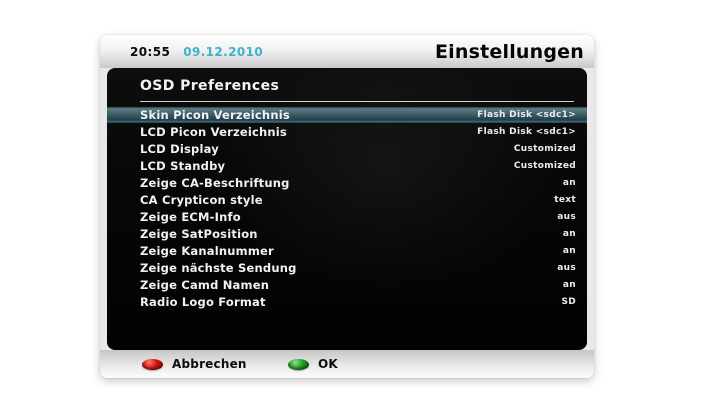 Image resolution: width=720 pixels, height=405 pixels. I want to click on setting-label: Zeige CA-Beschriftung, so click(215, 182).